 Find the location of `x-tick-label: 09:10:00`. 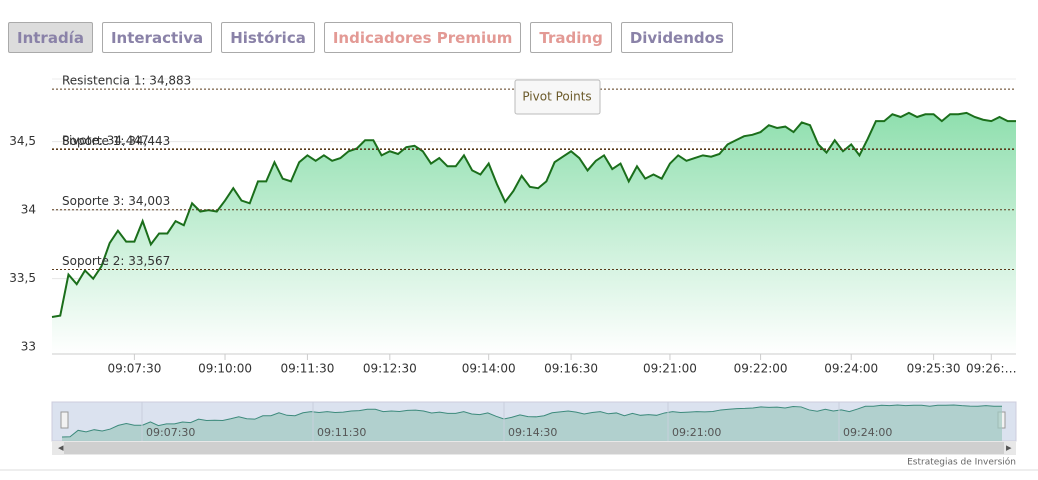

x-tick-label: 09:10:00 is located at coordinates (225, 369).